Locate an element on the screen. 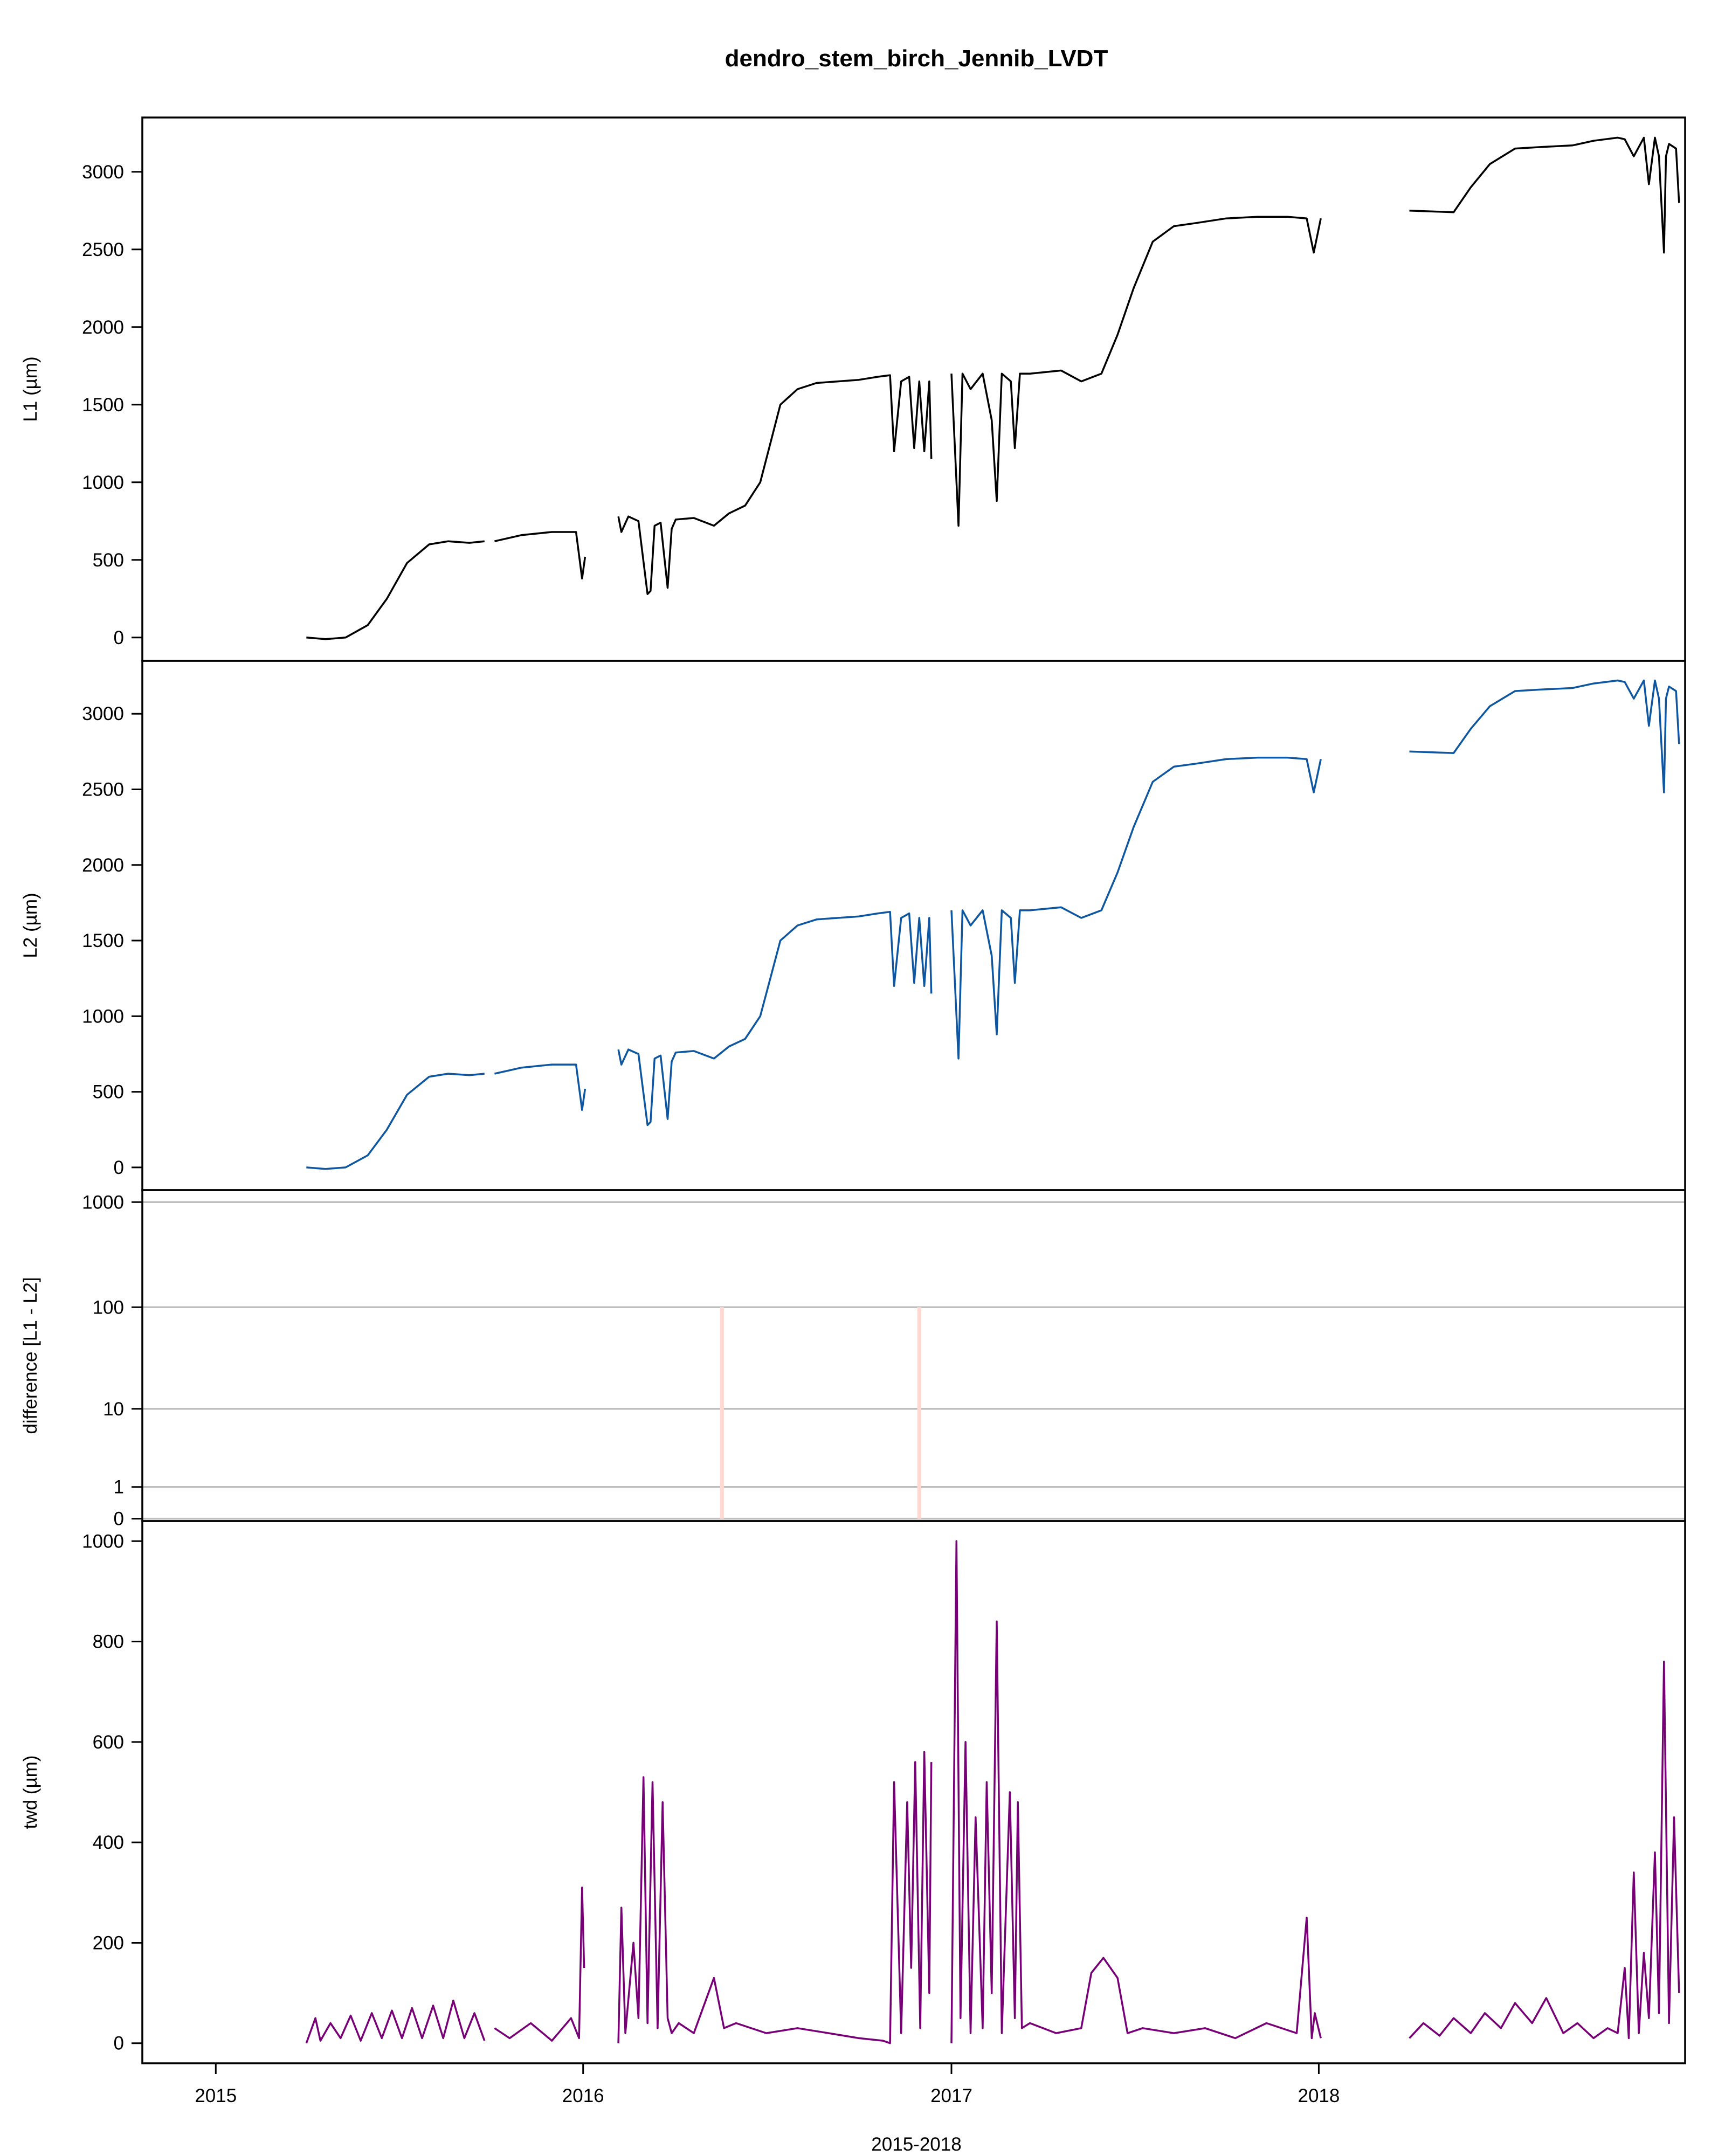 The image size is (1725, 2156). y-tick-label: 10 is located at coordinates (113, 1409).